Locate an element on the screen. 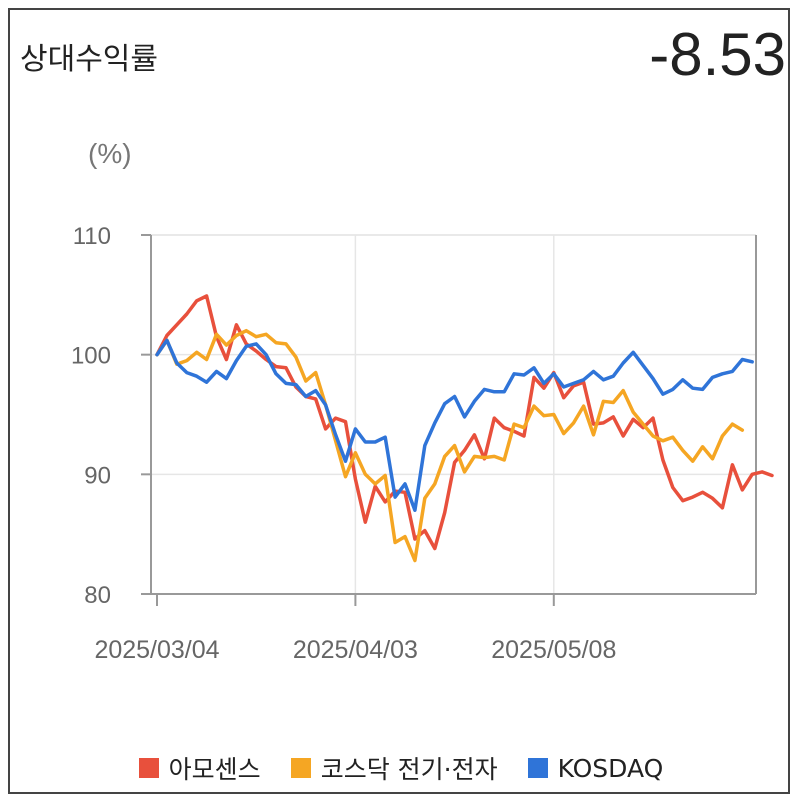 The height and width of the screenshot is (804, 802). y-unit-label: (%) is located at coordinates (110, 153).